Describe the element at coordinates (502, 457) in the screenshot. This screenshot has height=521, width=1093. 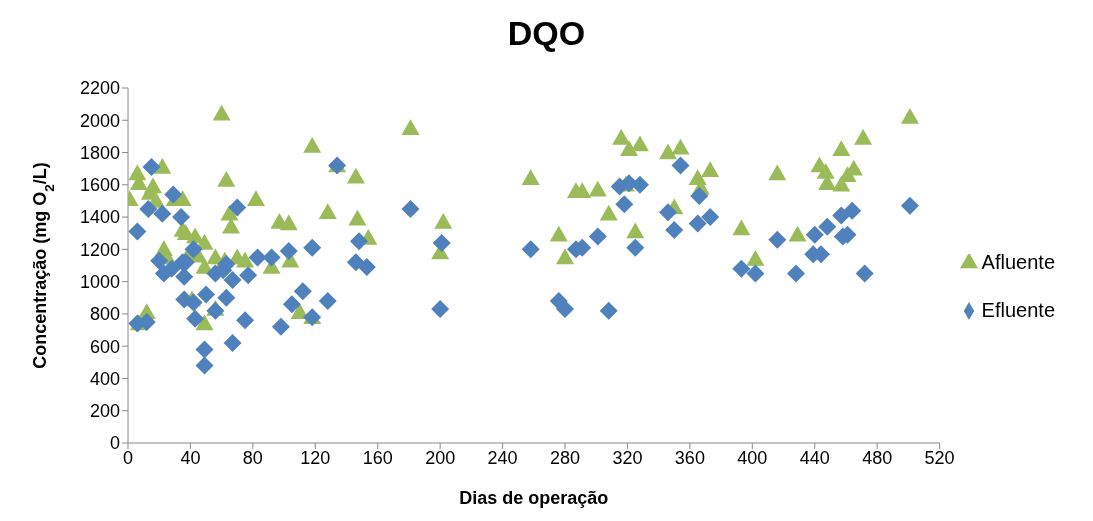
I see `x-tick-label: 240` at that location.